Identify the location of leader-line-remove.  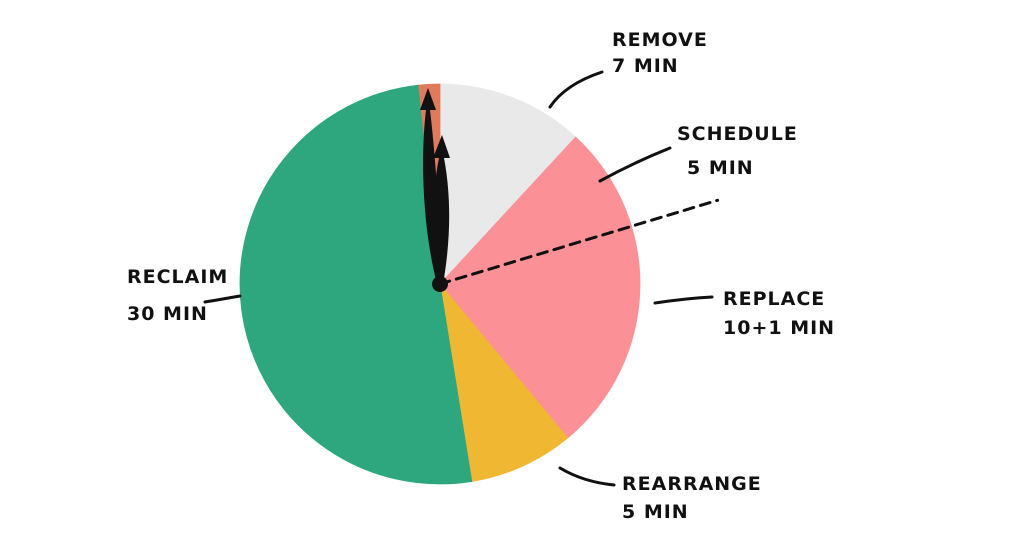
(576, 89).